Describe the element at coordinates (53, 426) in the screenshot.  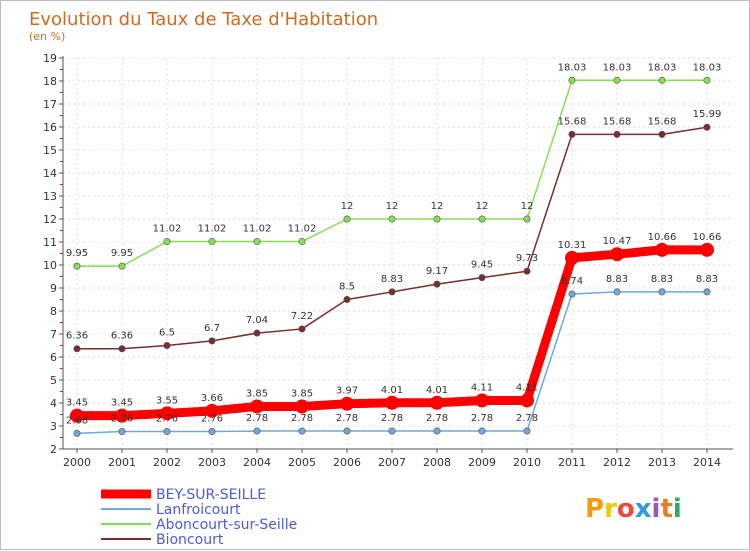
I see `y-tick-label: 3` at that location.